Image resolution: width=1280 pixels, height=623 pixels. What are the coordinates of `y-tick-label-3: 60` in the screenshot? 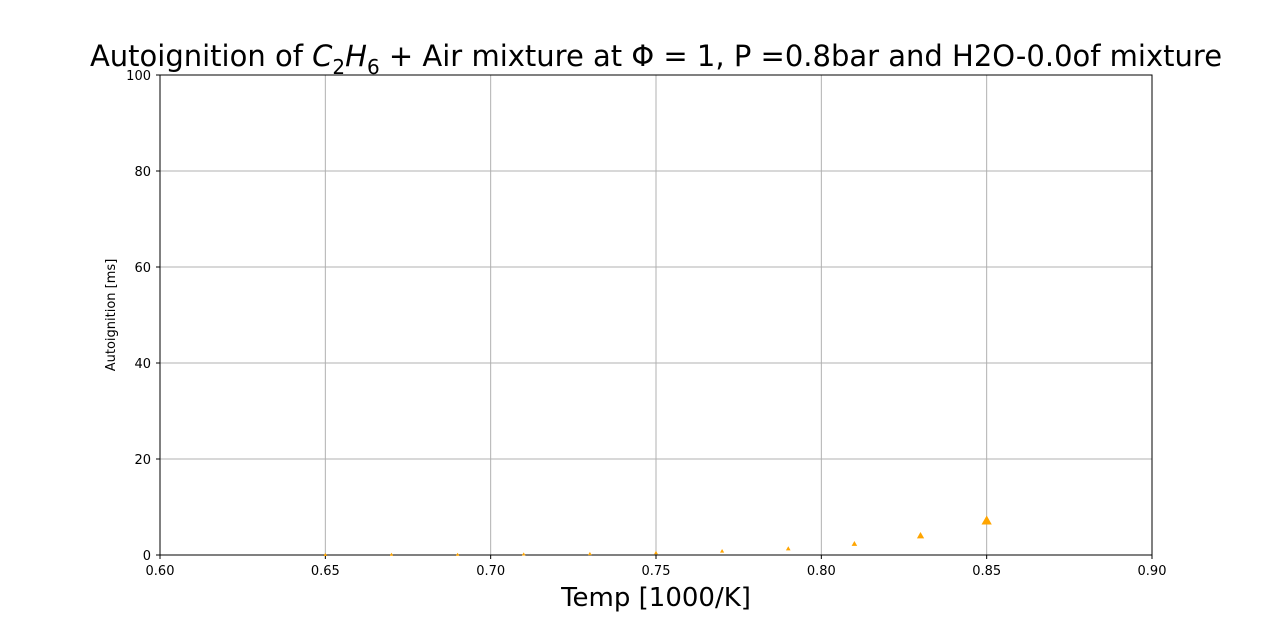 It's located at (142, 268).